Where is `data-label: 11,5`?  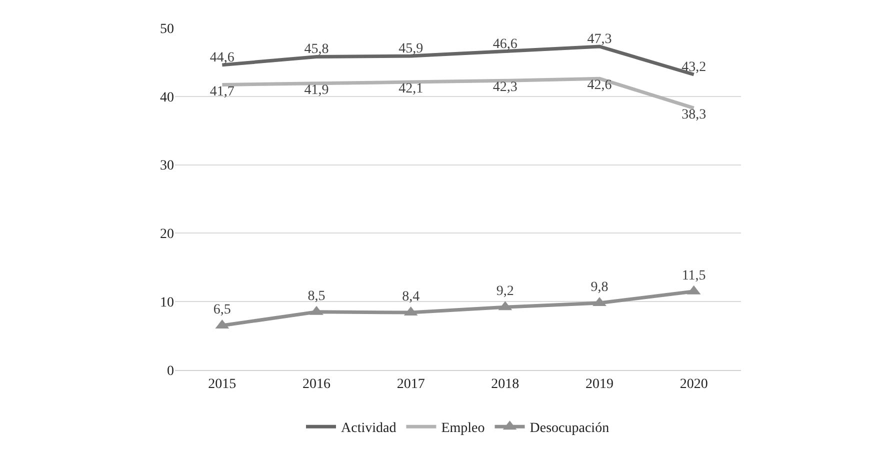
data-label: 11,5 is located at coordinates (694, 276).